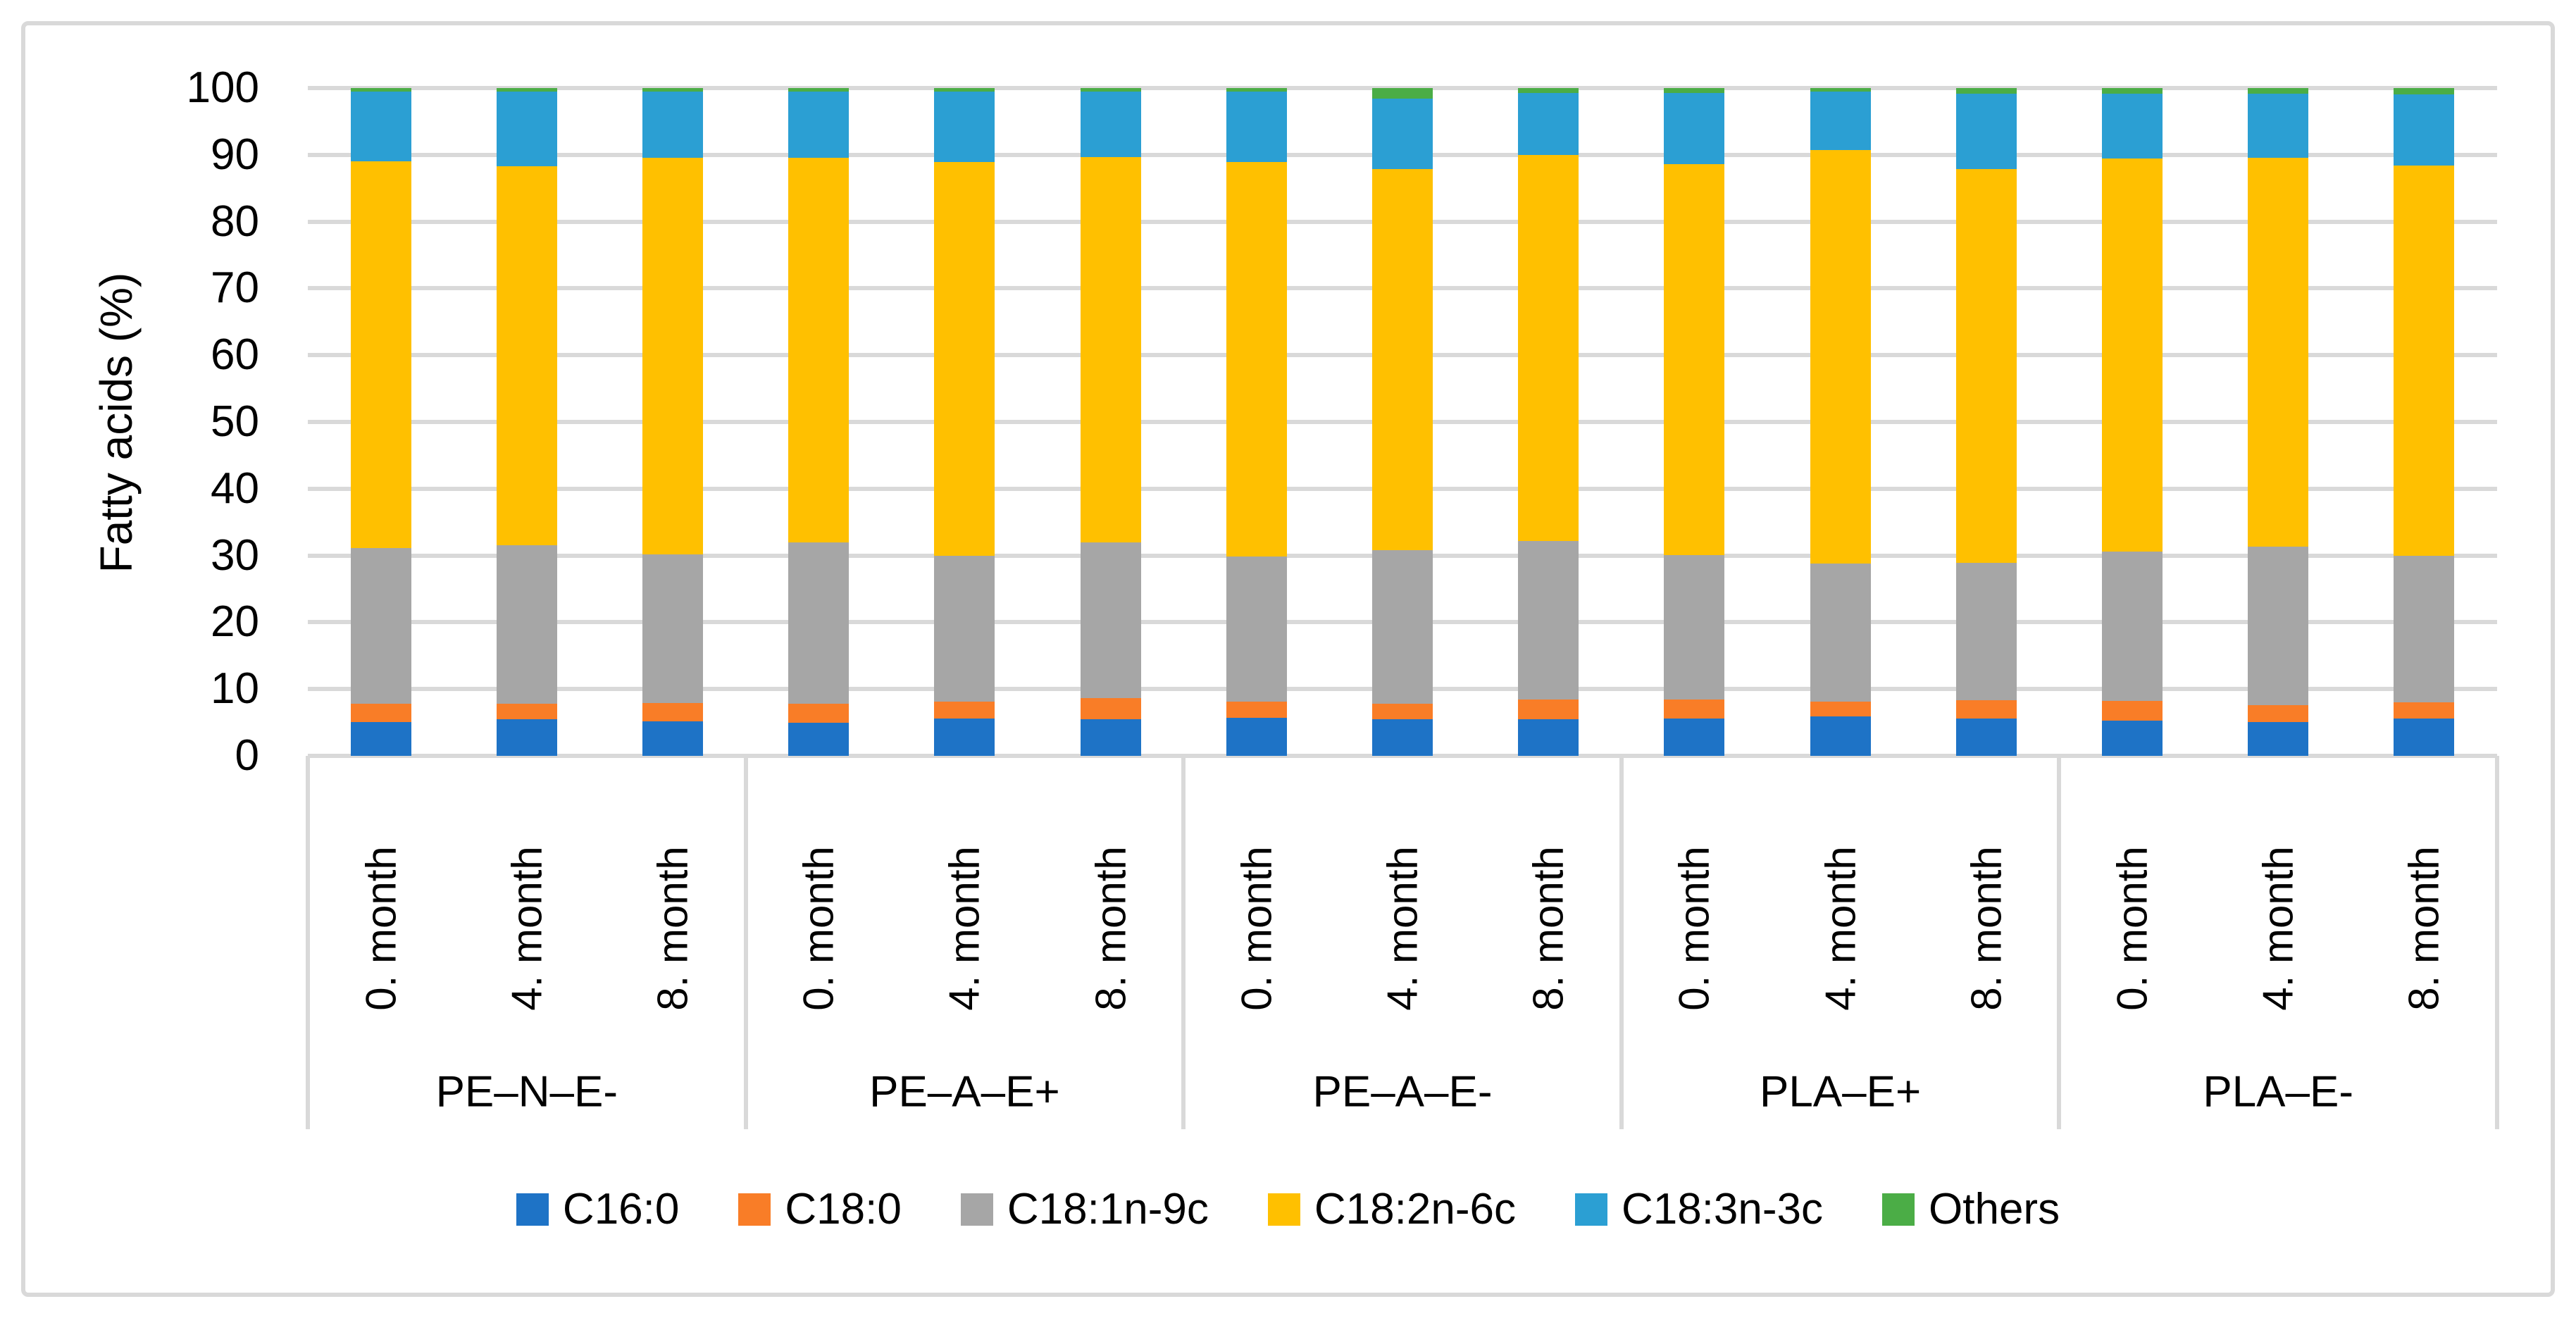 This screenshot has width=2576, height=1318. Describe the element at coordinates (247, 755) in the screenshot. I see `y-tick-label: 0` at that location.